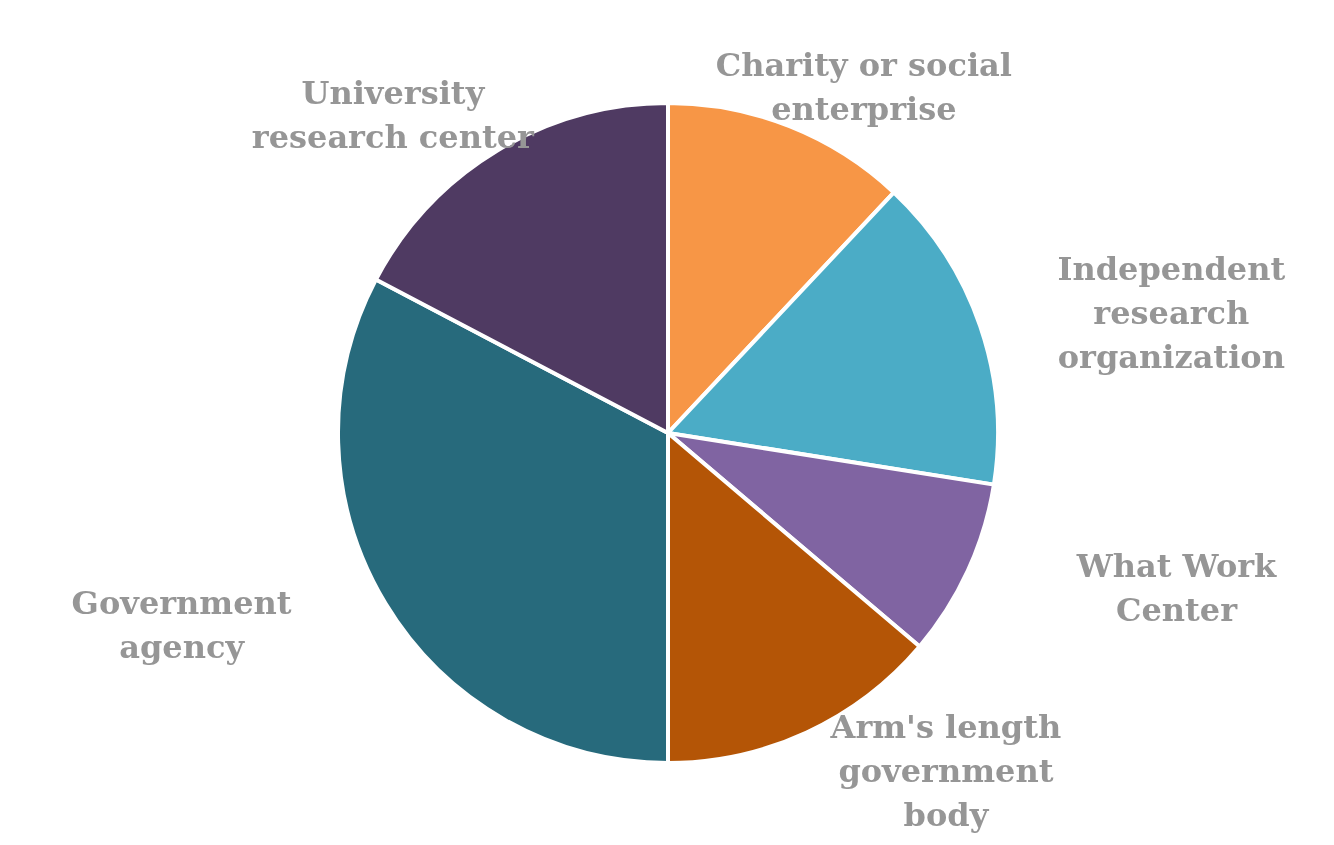 This screenshot has width=1334, height=845. I want to click on slice-label: Charity or social enterprise, so click(863, 88).